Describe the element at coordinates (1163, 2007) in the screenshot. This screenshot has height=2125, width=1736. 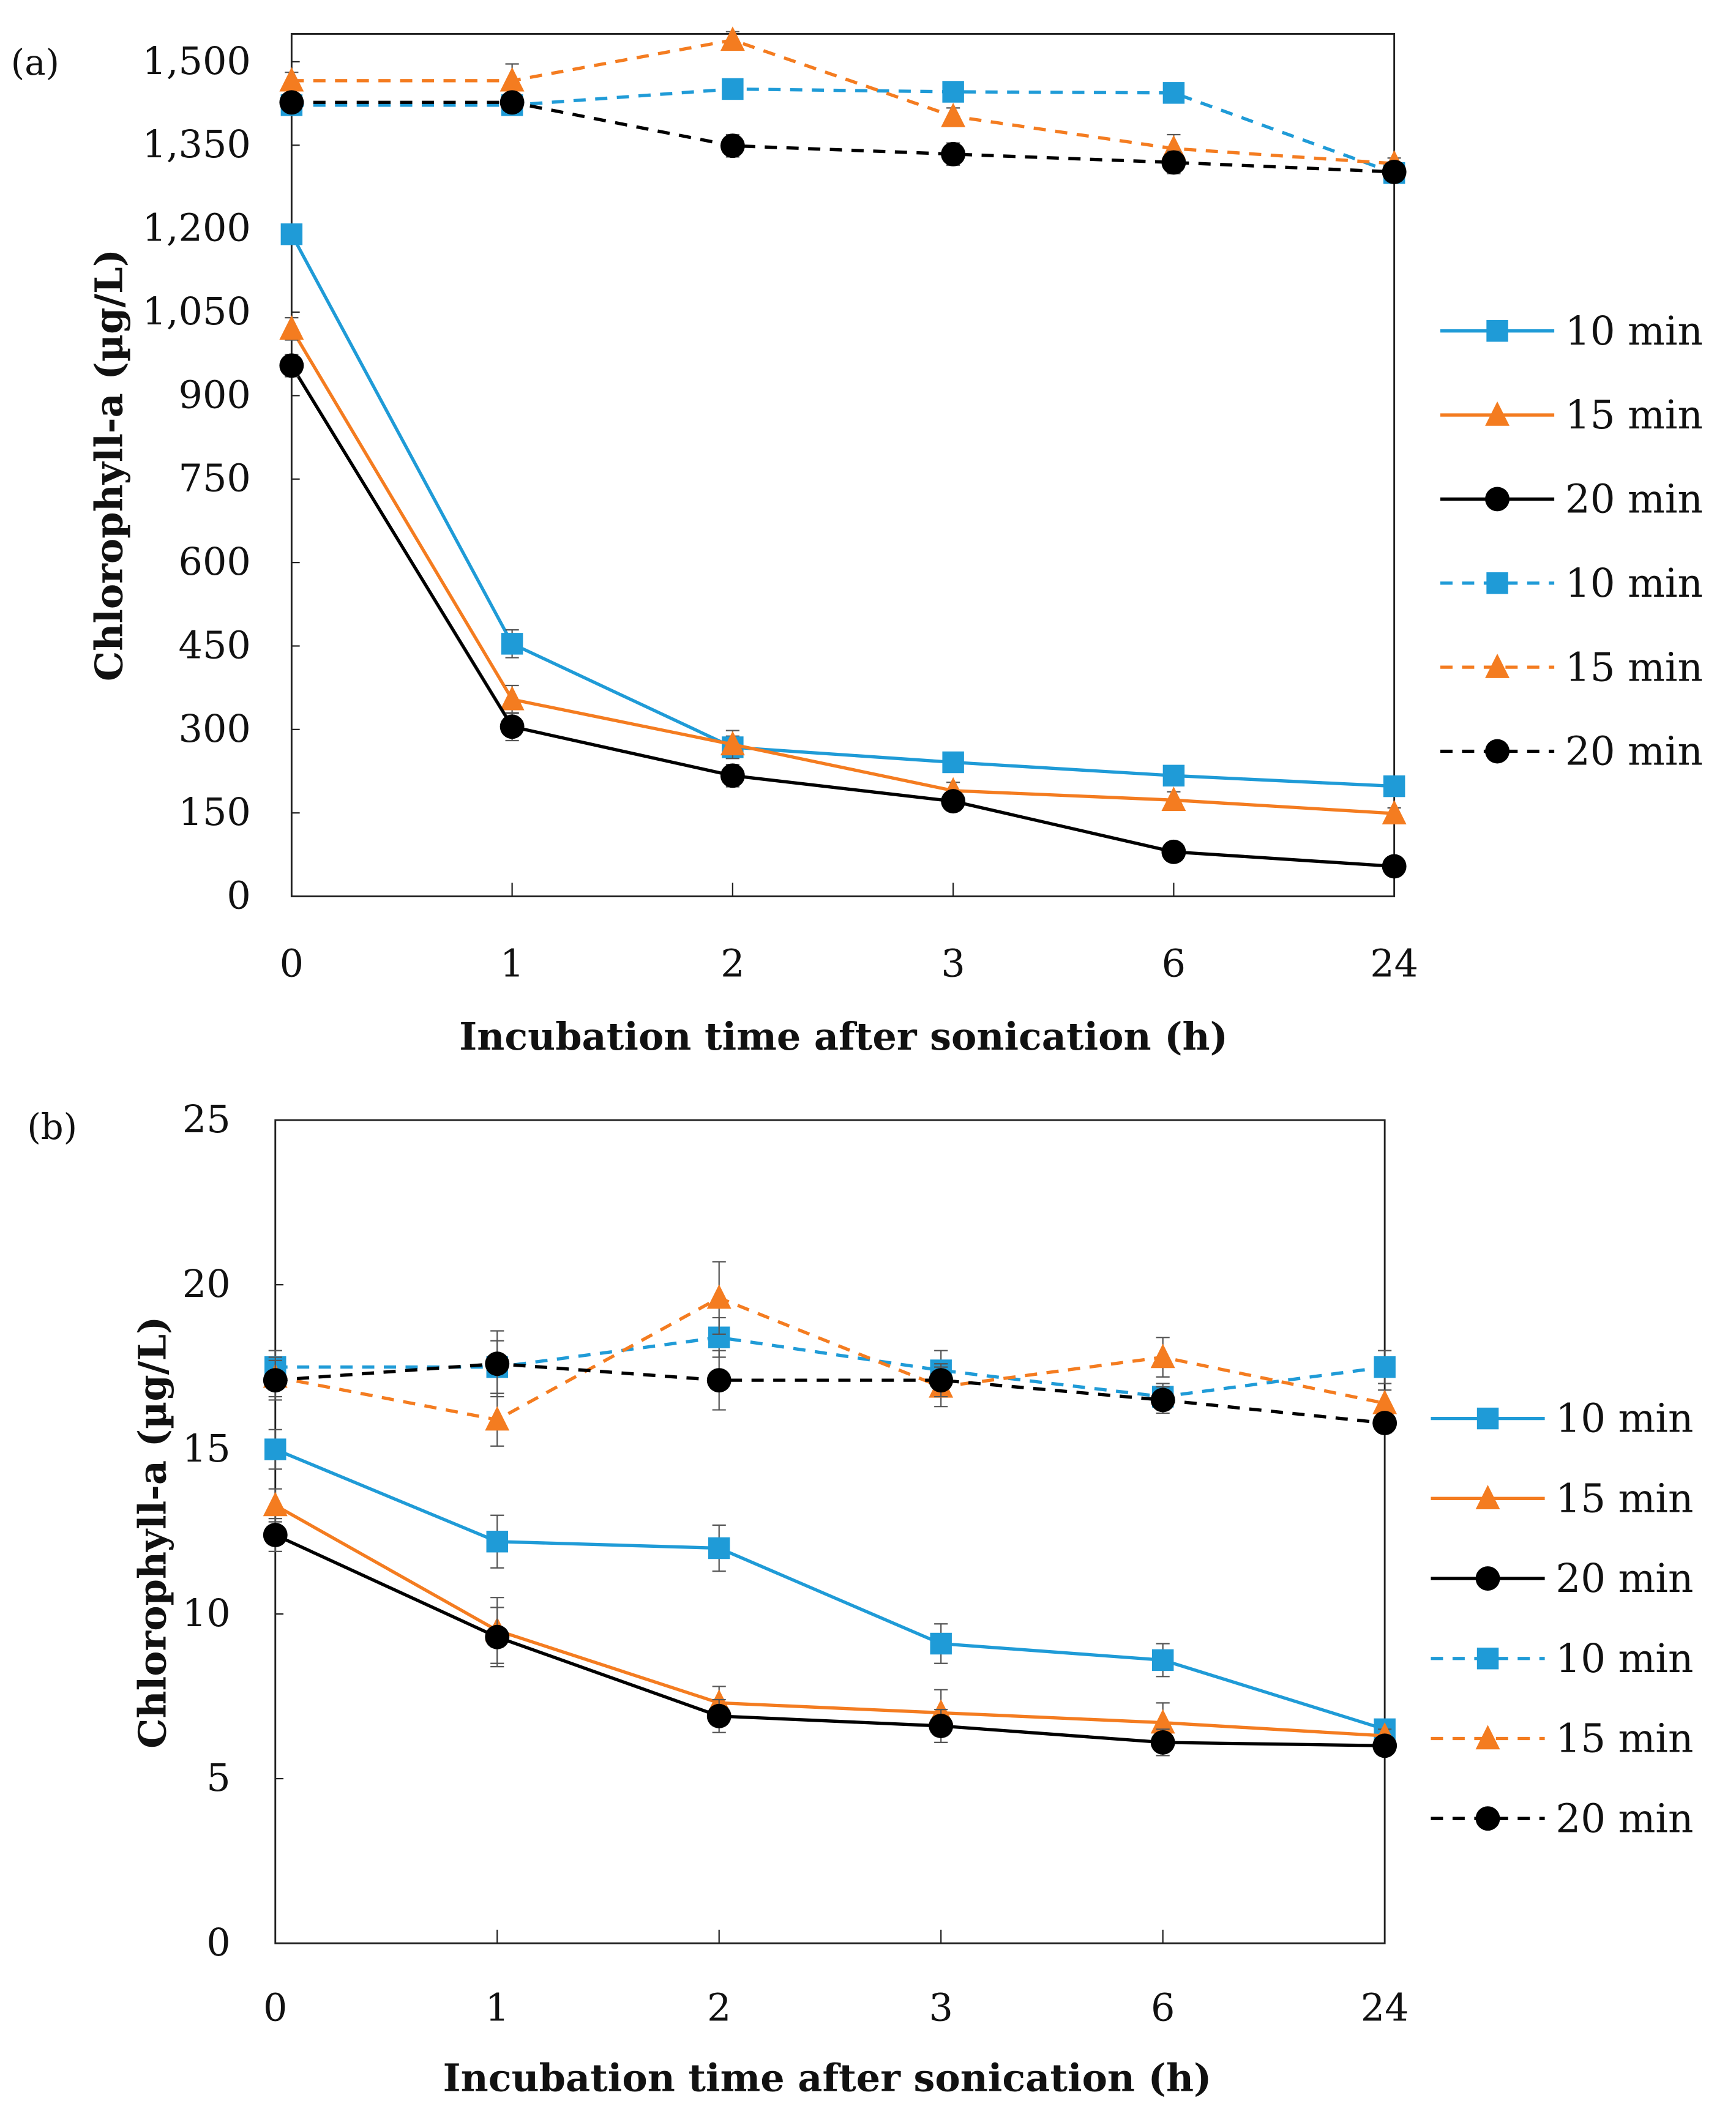
I see `x-tick-label-b: 6` at that location.